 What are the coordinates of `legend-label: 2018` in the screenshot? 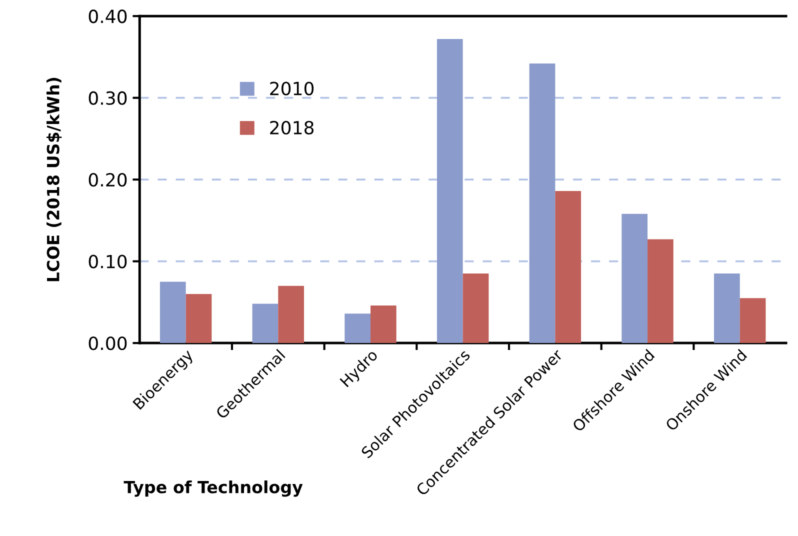 It's located at (292, 127).